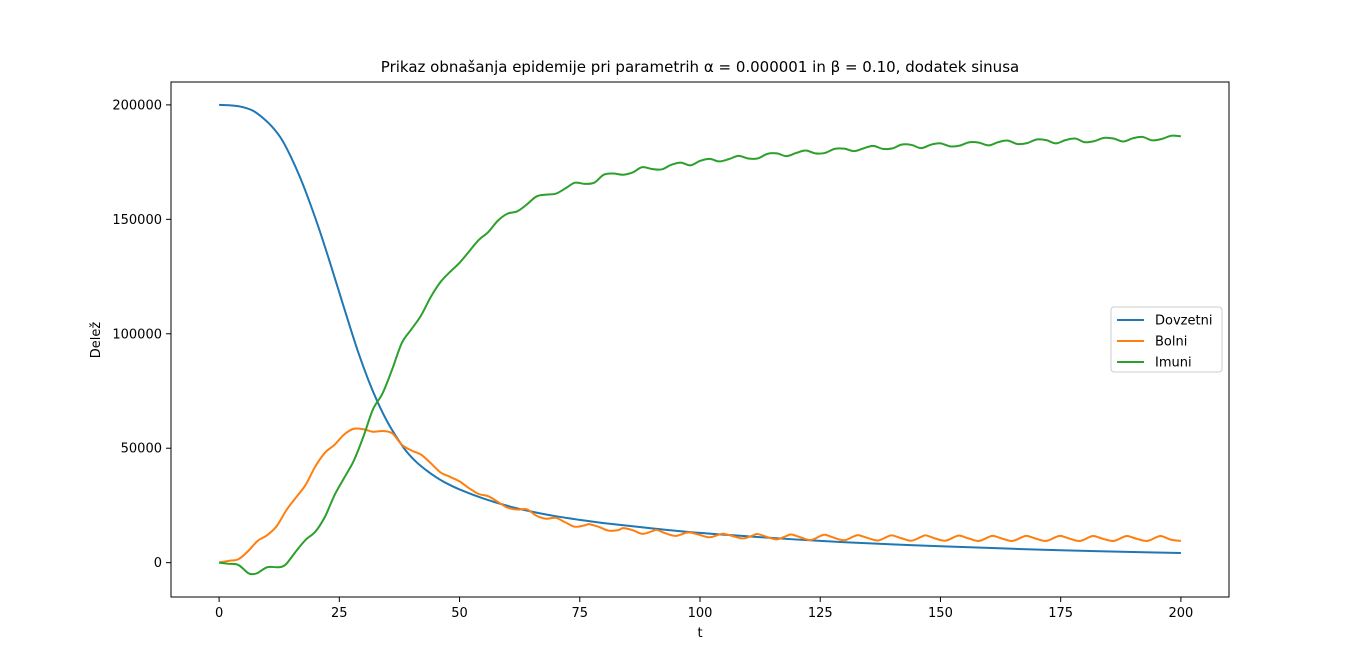 The width and height of the screenshot is (1366, 671). I want to click on legend-box, so click(1166, 339).